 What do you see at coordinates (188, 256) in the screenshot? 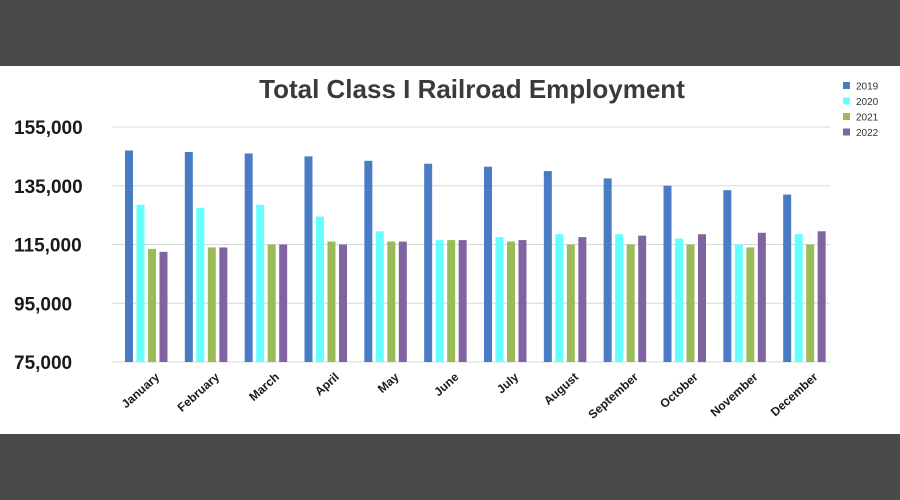
I see `bar-2019-february` at bounding box center [188, 256].